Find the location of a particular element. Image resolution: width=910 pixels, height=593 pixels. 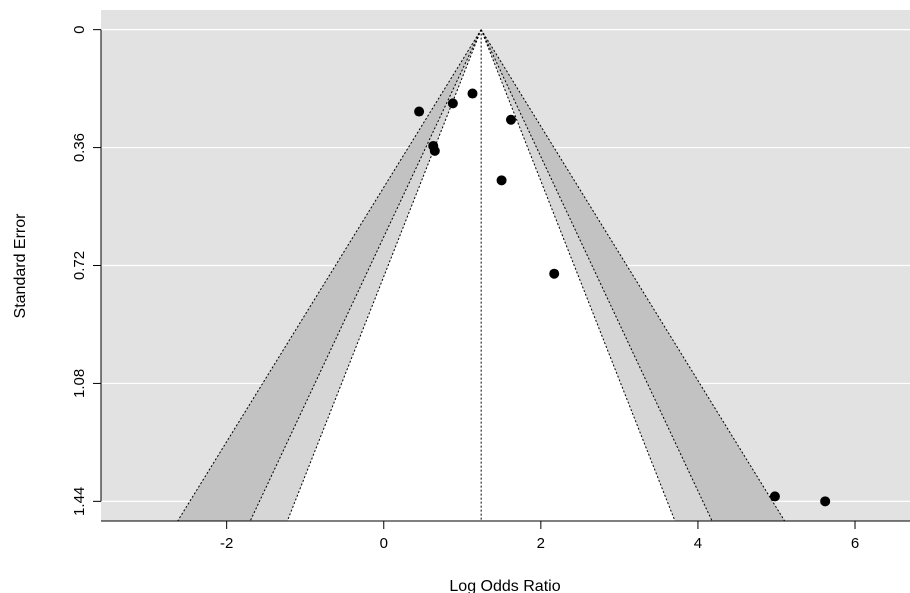

y-tick-label-2: 0.72 is located at coordinates (79, 265).